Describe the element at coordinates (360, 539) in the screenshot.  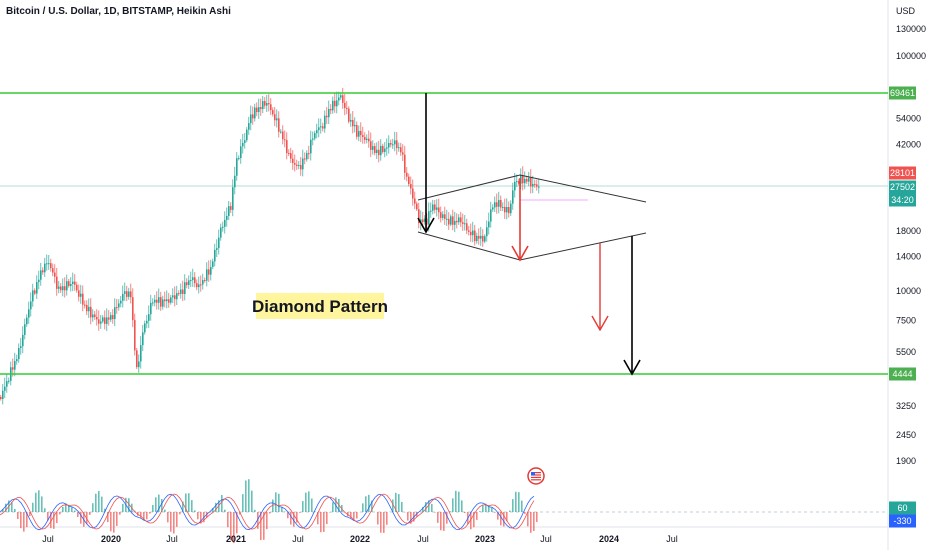
I see `x-axis: Jul 2020 Jul 2021 Jul 2022 Jul 2023 Jul 2024 Jul` at that location.